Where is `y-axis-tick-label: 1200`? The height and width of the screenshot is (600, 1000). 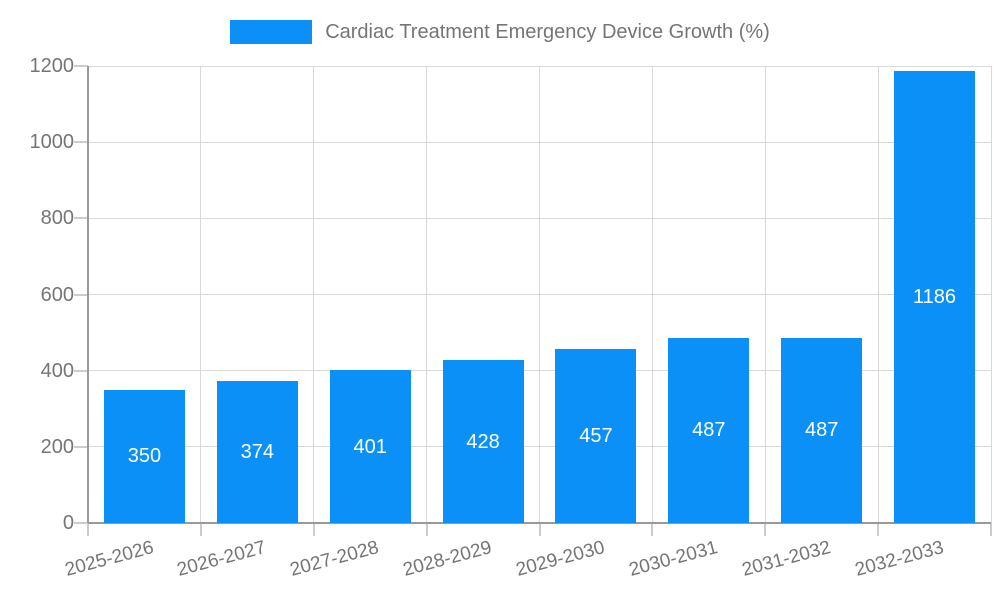 y-axis-tick-label: 1200 is located at coordinates (52, 66).